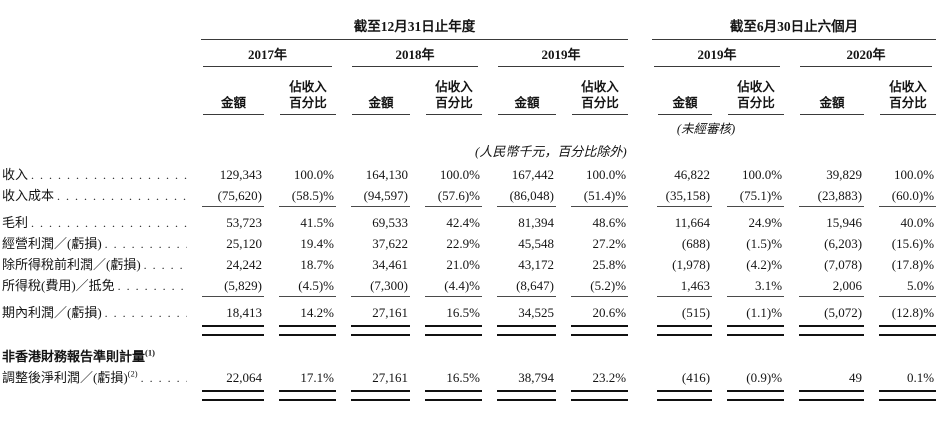 The height and width of the screenshot is (430, 938). I want to click on cell-percent: (51.4)%, so click(605, 195).